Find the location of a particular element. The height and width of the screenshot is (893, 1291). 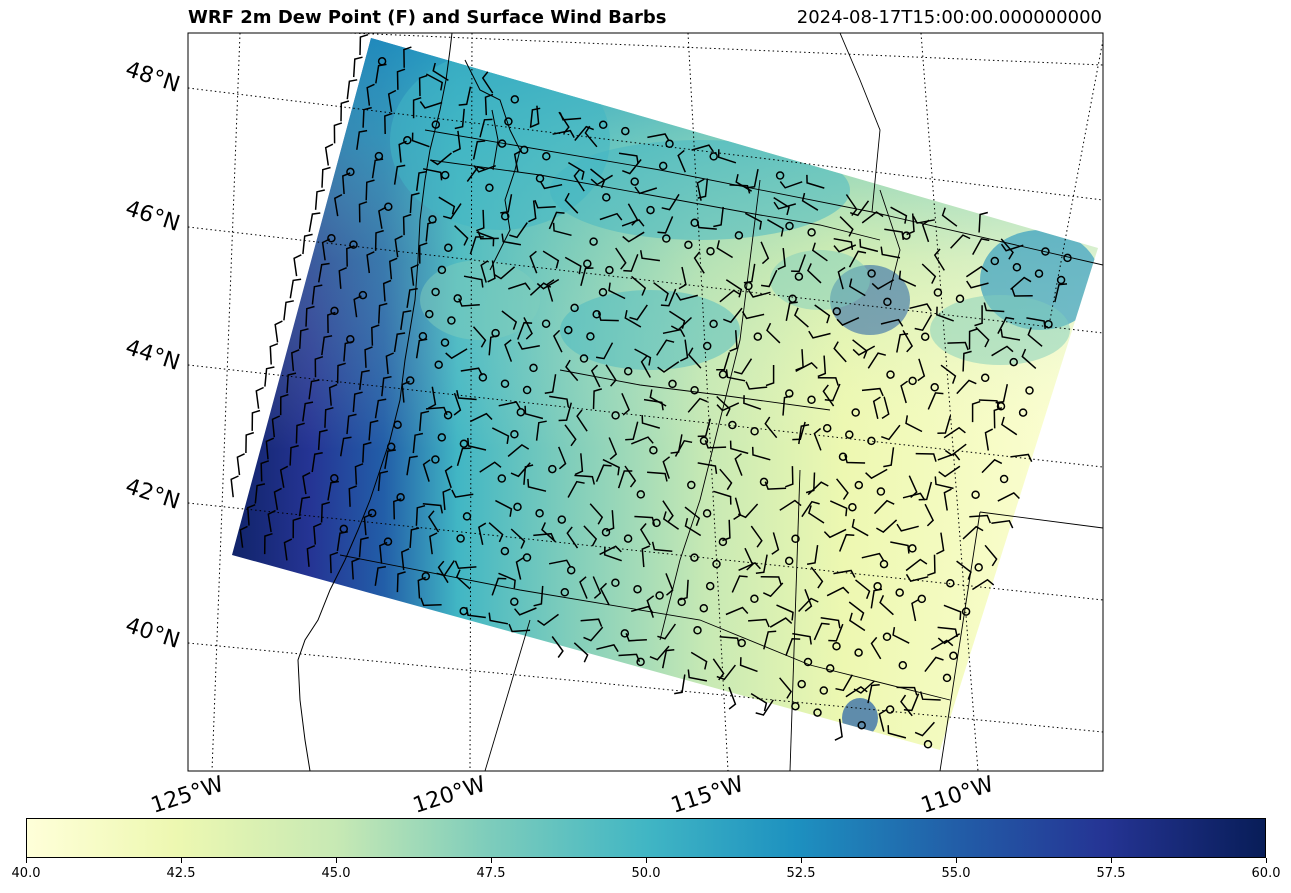

colorbar-tick-label: 45.0 is located at coordinates (336, 873).